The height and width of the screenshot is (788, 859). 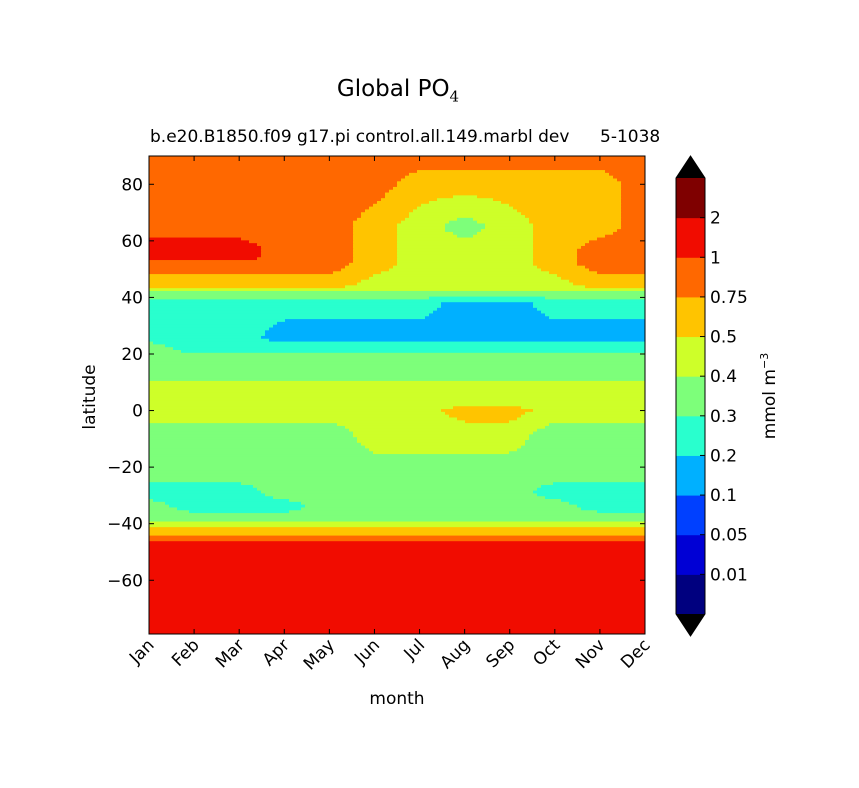 What do you see at coordinates (690, 396) in the screenshot?
I see `colorbar-outline` at bounding box center [690, 396].